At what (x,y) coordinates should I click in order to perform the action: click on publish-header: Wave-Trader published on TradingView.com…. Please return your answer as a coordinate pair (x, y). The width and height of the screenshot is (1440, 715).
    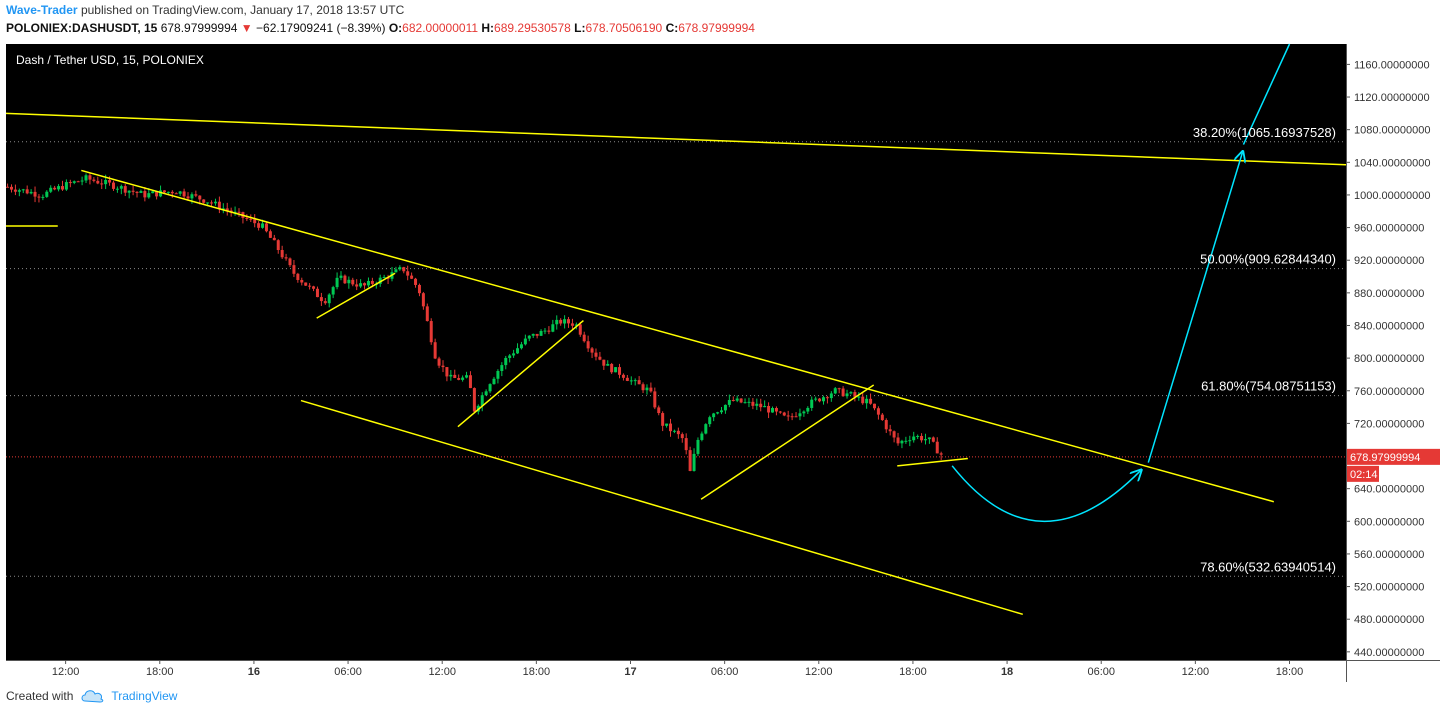
    Looking at the image, I should click on (720, 20).